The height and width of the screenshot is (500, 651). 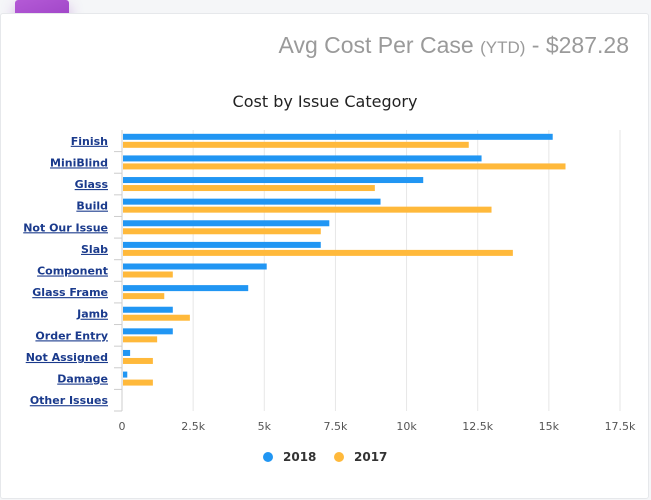 I want to click on kpi-title: Avg Cost Per Case (YTD) - $287.28, so click(x=454, y=45).